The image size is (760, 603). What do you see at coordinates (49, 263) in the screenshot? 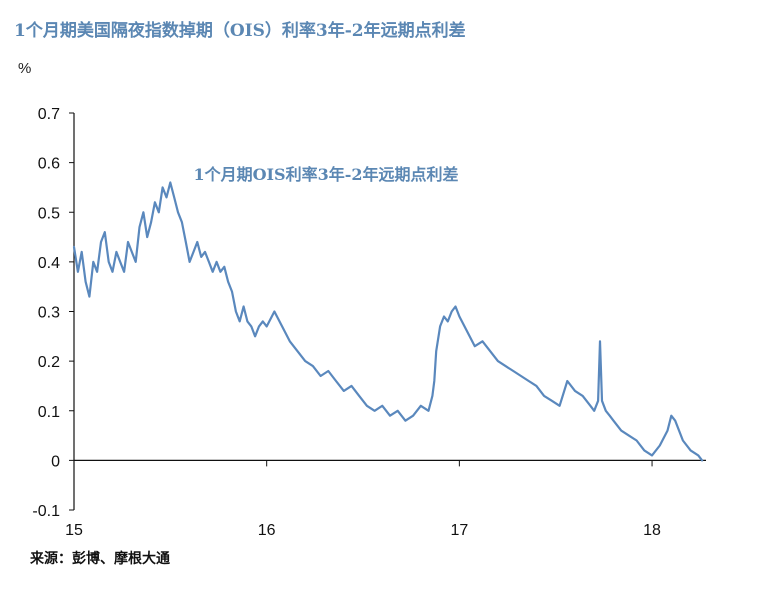
I see `y-tick-label: 0.4` at bounding box center [49, 263].